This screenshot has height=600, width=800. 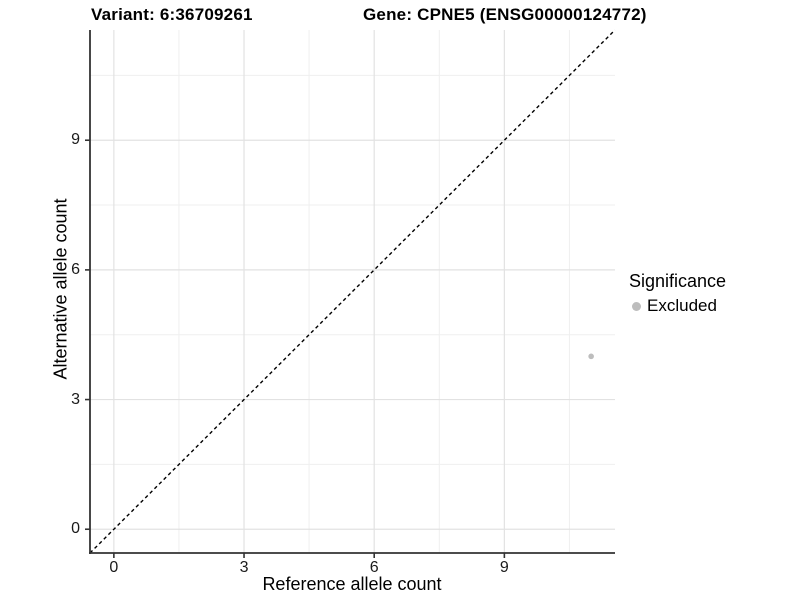 What do you see at coordinates (75, 529) in the screenshot?
I see `y-axis-tick-label: 0` at bounding box center [75, 529].